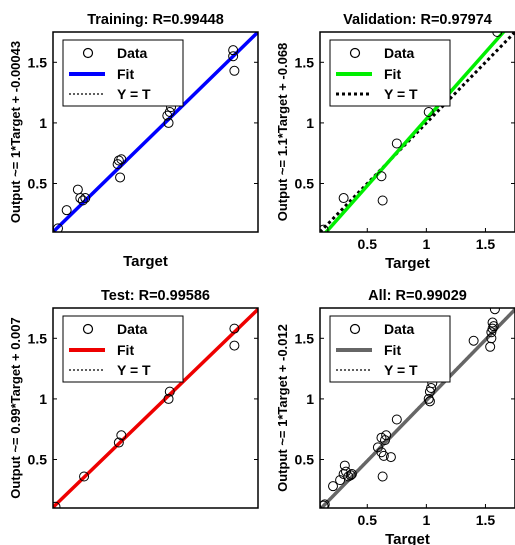 Image resolution: width=515 pixels, height=545 pixels. Describe the element at coordinates (417, 20) in the screenshot. I see `panel-title: Validation: R=0.97974` at that location.